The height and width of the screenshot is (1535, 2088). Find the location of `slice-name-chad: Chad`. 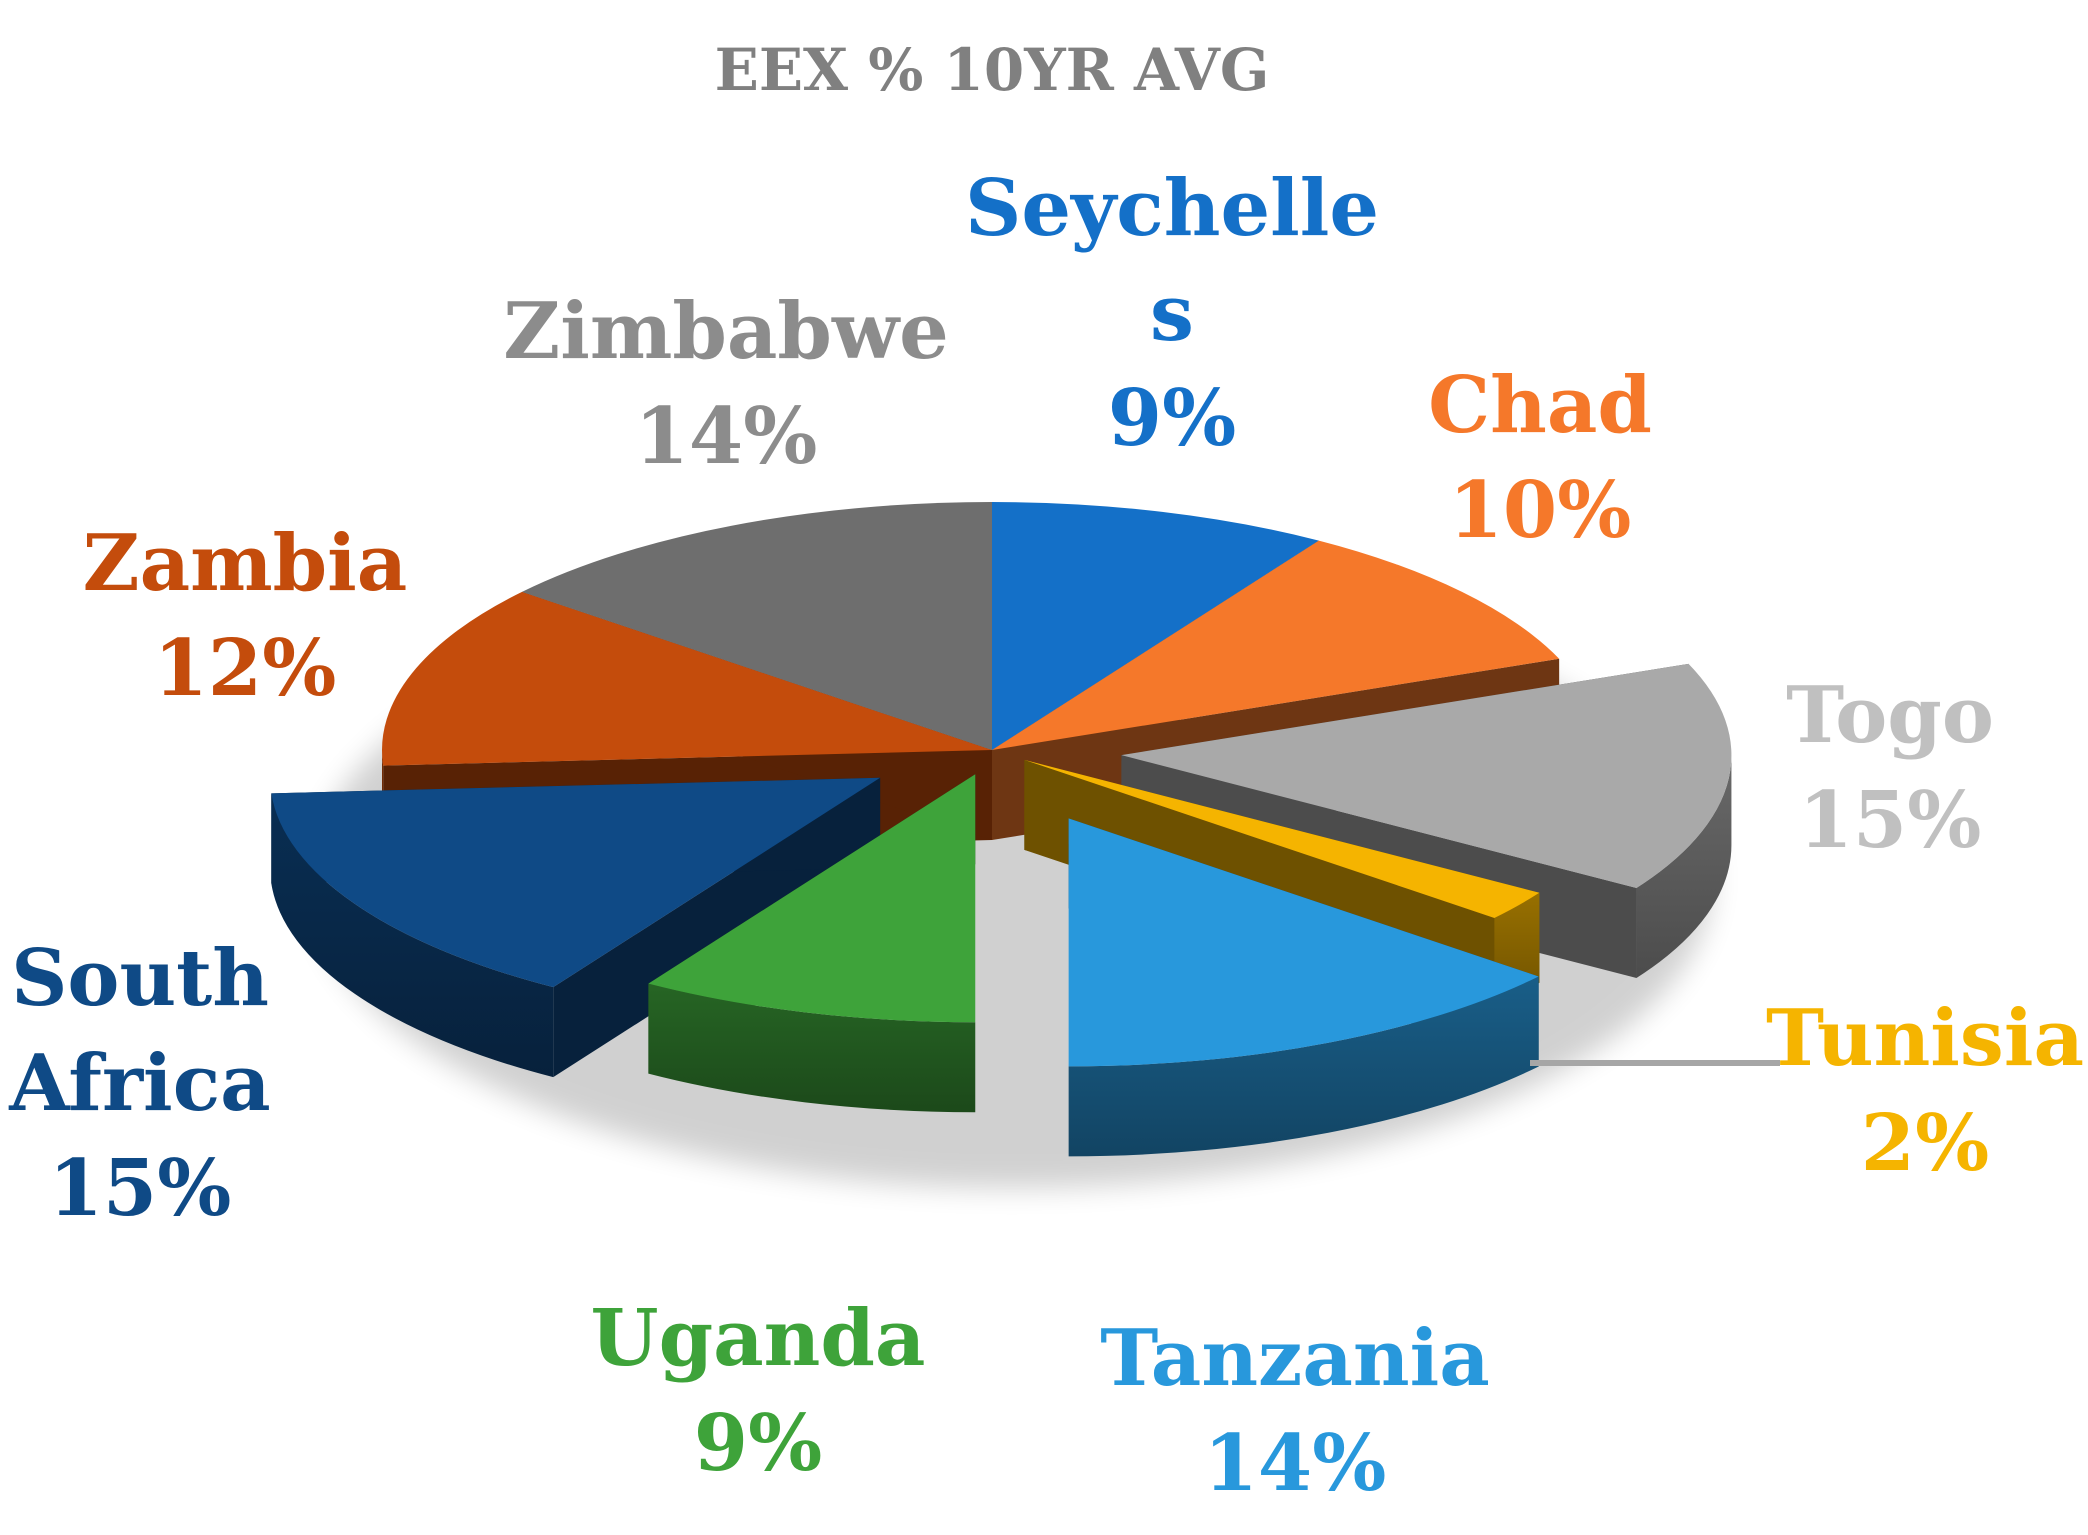

slice-name-chad: Chad is located at coordinates (1540, 405).